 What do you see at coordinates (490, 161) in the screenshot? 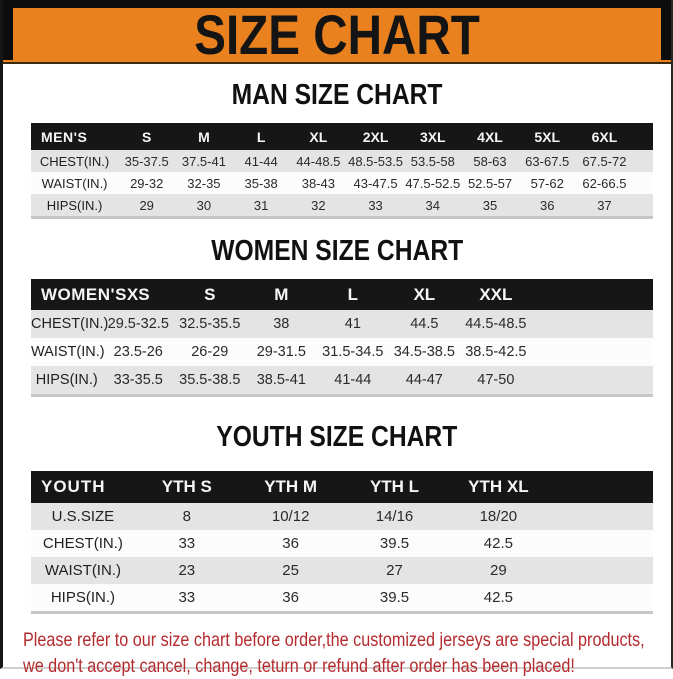
I see `measurement-value: 58-63` at bounding box center [490, 161].